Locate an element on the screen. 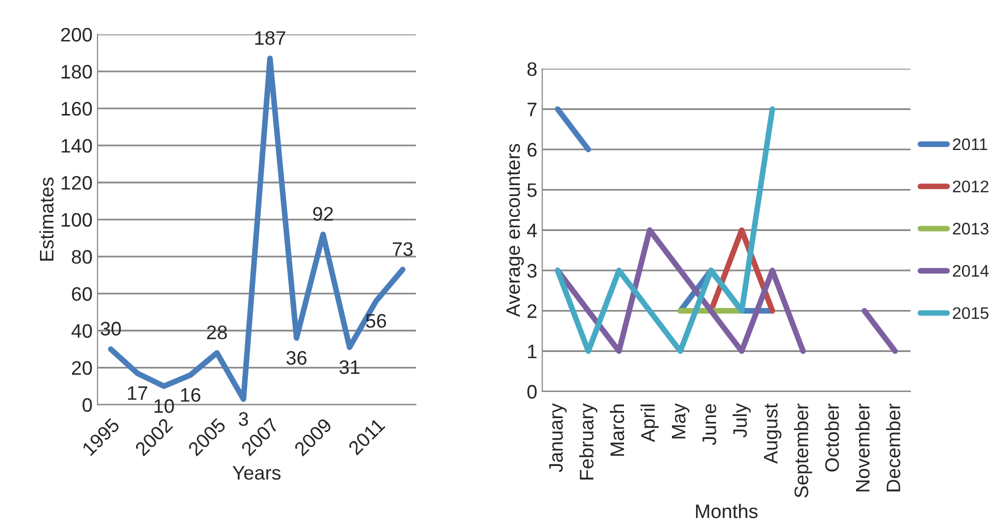  data-label: 56 is located at coordinates (376, 321).